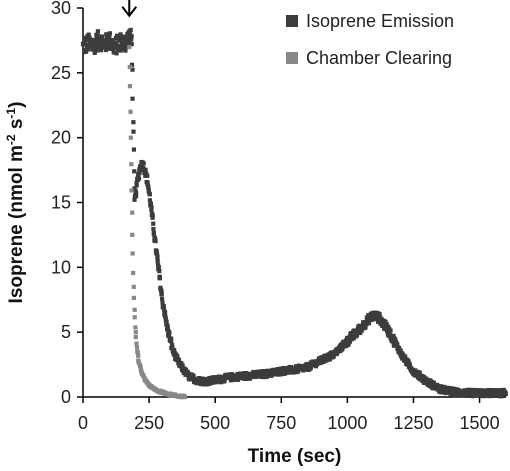 This screenshot has height=471, width=510. I want to click on y-axis-title-mid: s, so click(16, 127).